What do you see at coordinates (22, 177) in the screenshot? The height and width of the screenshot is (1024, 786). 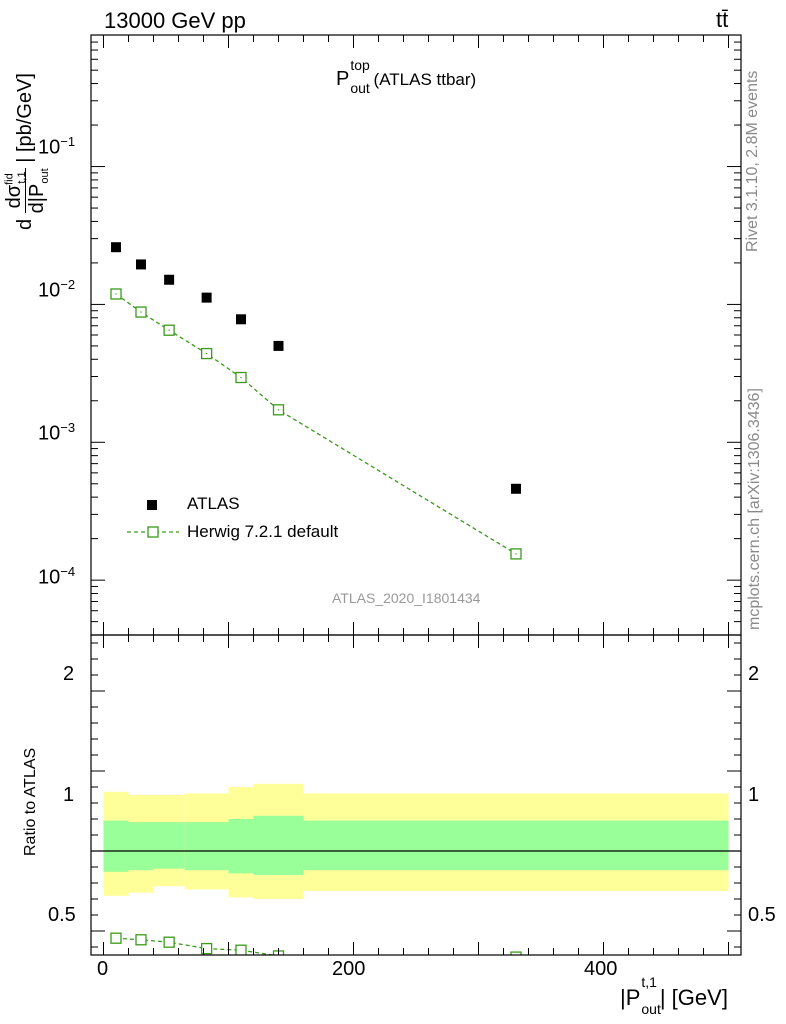 I see `ylabel-den-sup: t,1` at bounding box center [22, 177].